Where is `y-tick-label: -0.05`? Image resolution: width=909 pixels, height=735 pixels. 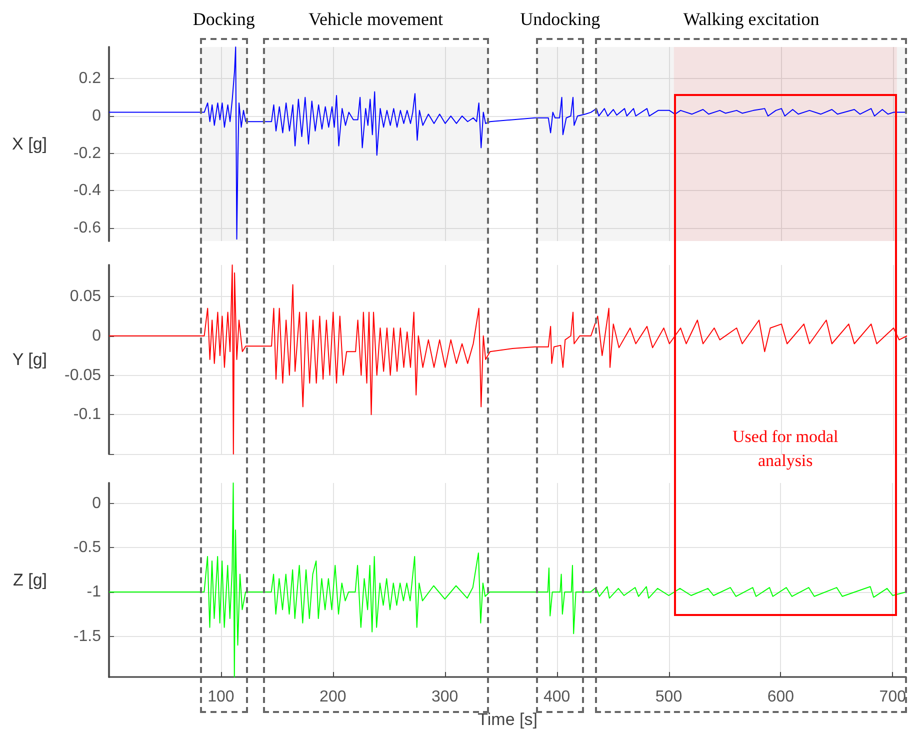
y-tick-label: -0.05 is located at coordinates (83, 375).